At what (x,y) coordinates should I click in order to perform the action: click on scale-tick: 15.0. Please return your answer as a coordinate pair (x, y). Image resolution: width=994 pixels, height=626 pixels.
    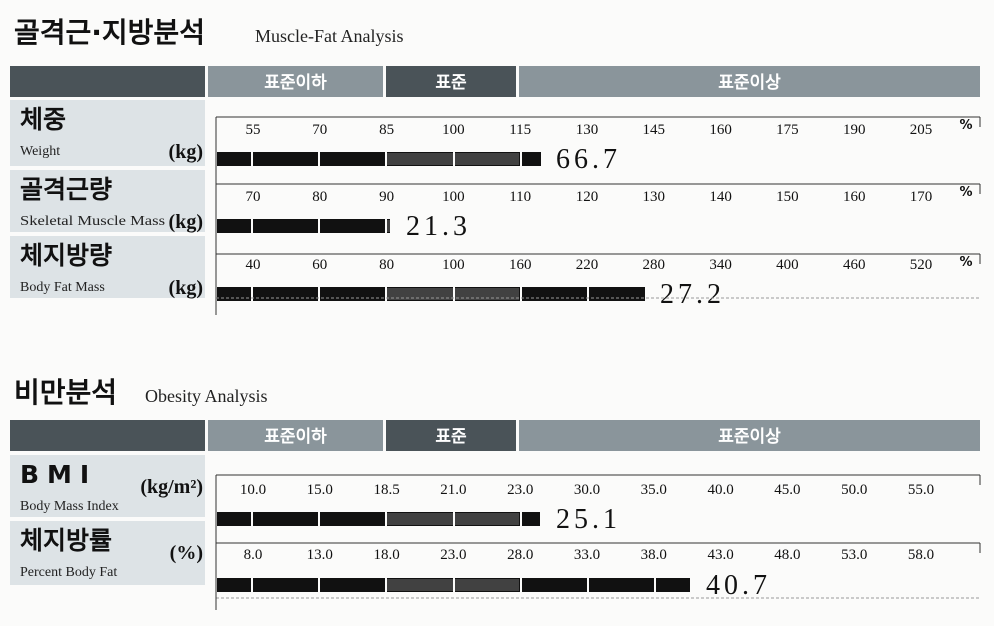
    Looking at the image, I should click on (320, 490).